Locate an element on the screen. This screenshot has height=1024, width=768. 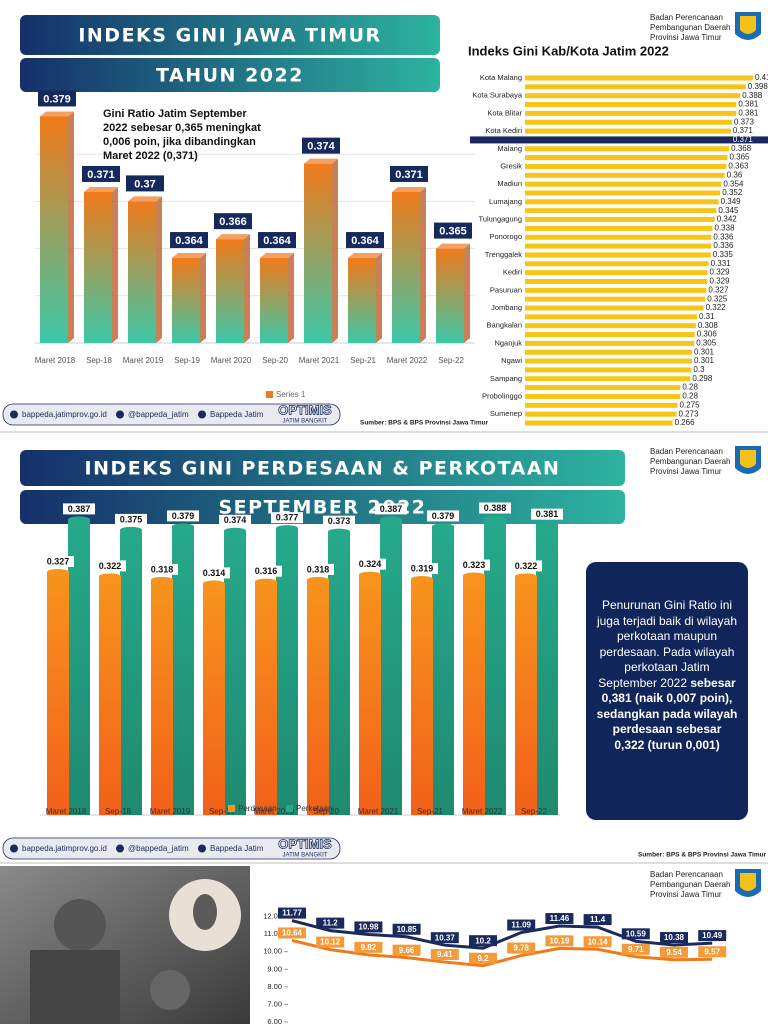
value-label: 9.57 is located at coordinates (712, 951).